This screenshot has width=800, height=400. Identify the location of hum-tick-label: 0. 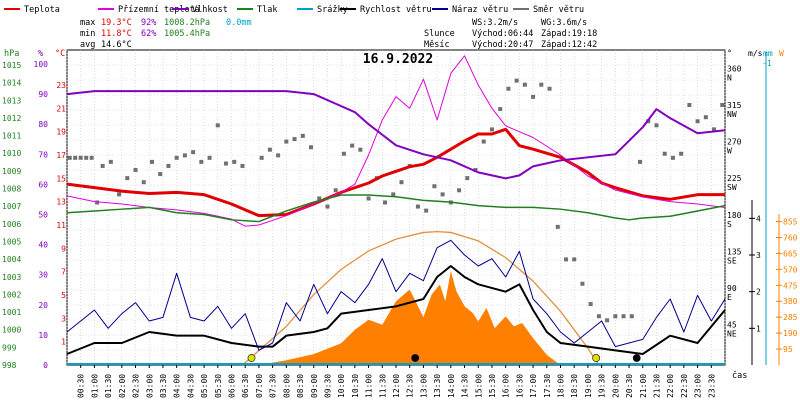
(45, 365).